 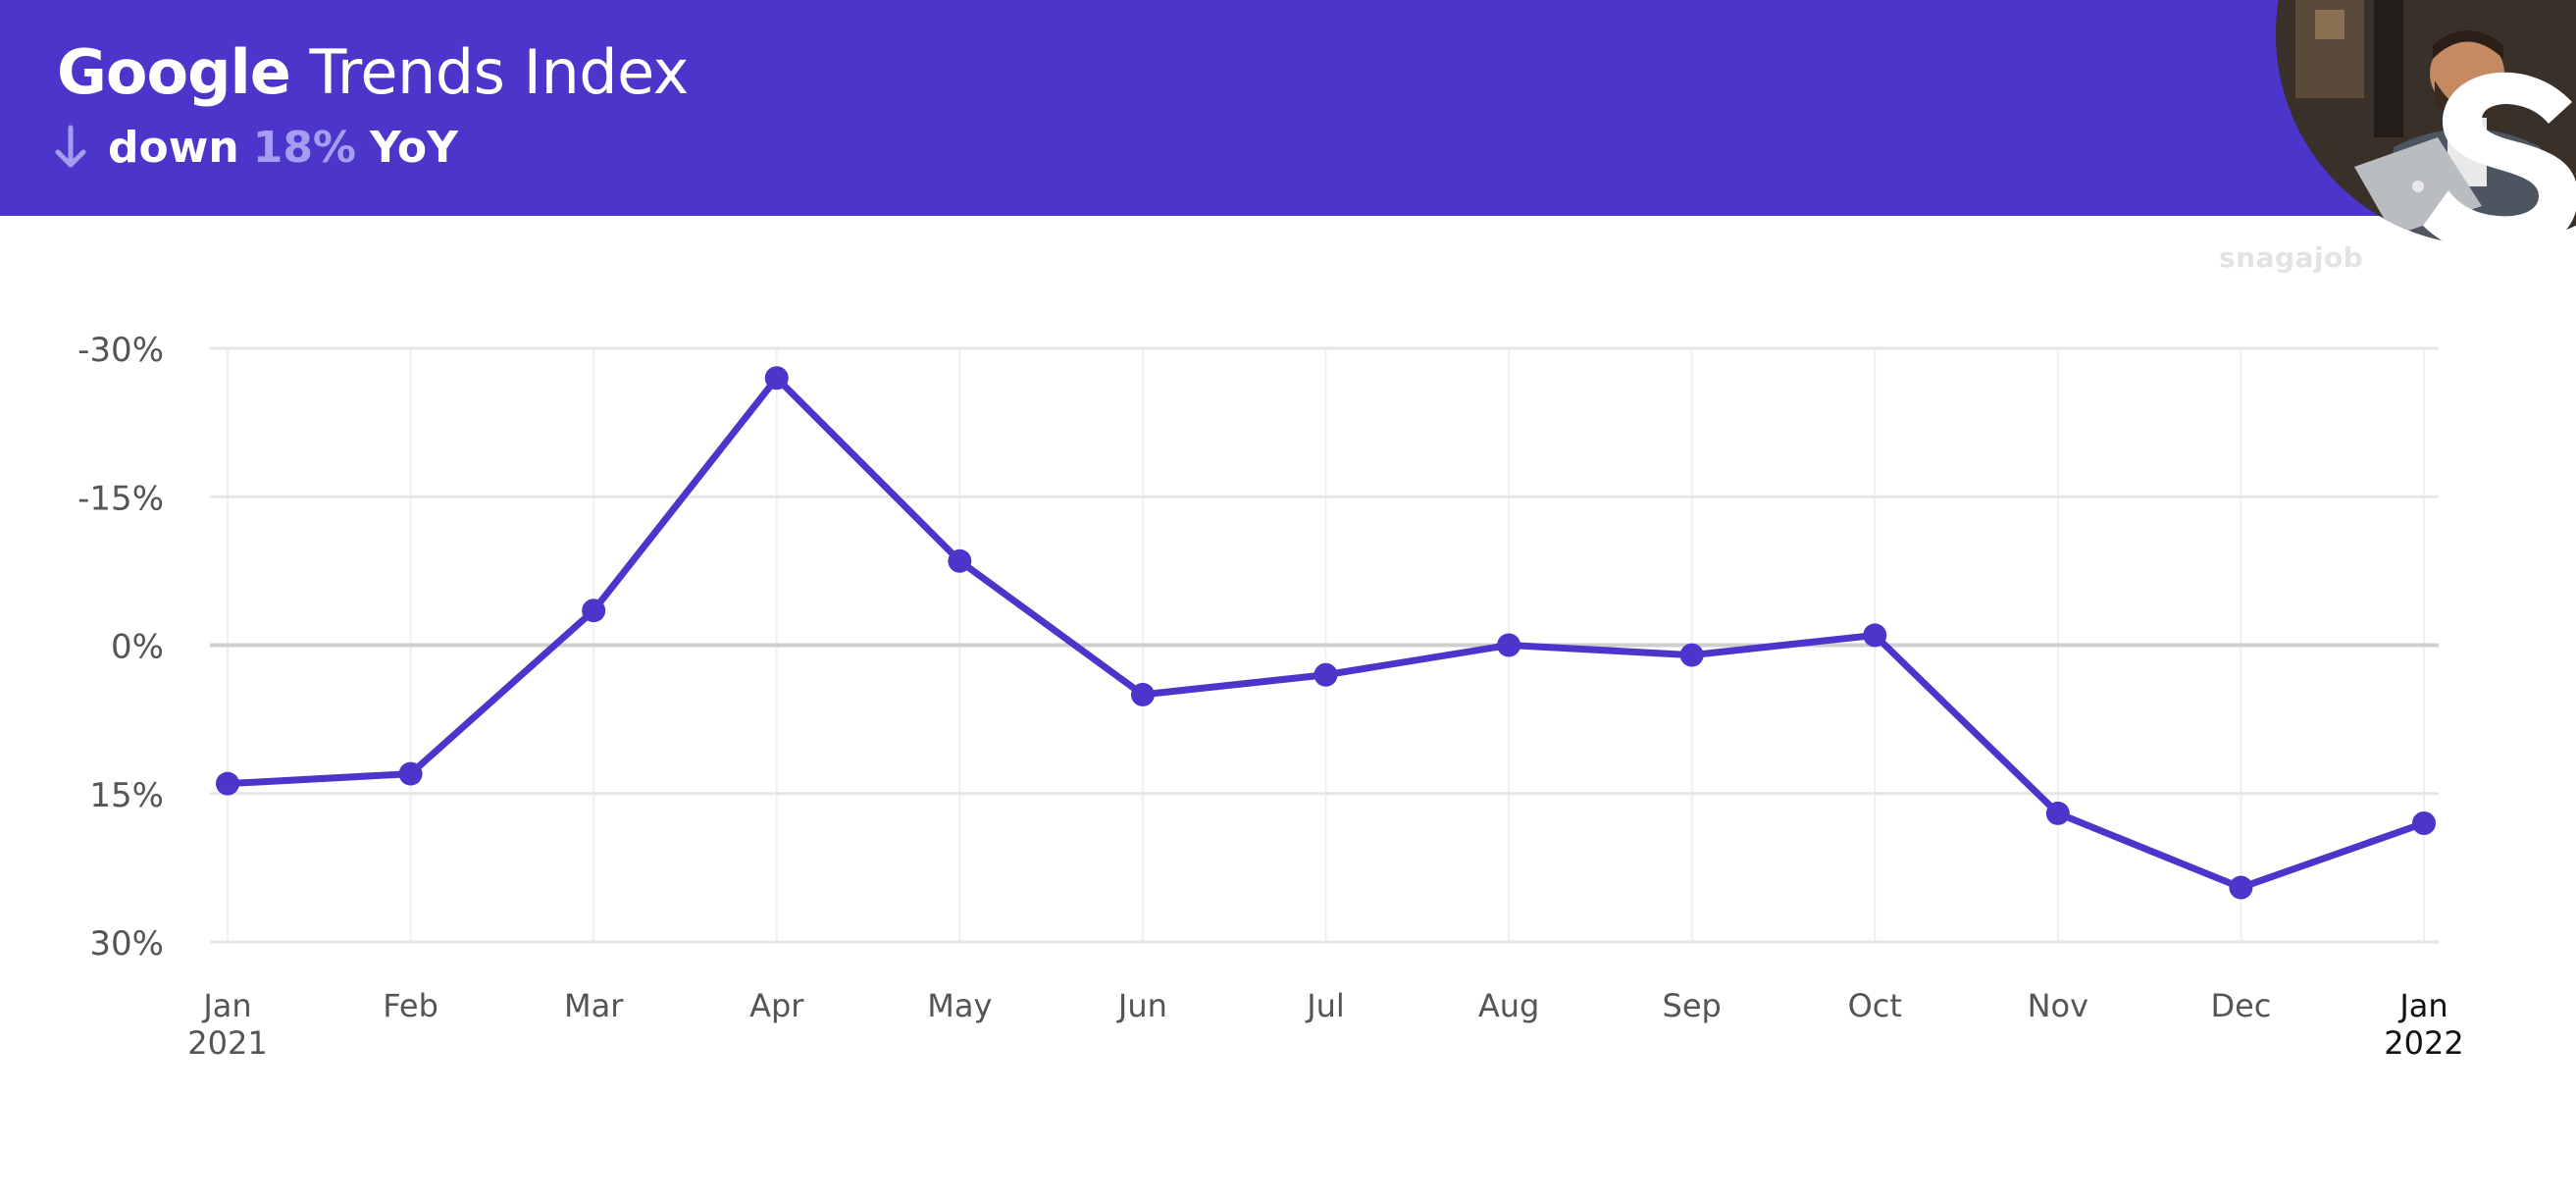 I want to click on y-tick-label: 0%, so click(x=137, y=647).